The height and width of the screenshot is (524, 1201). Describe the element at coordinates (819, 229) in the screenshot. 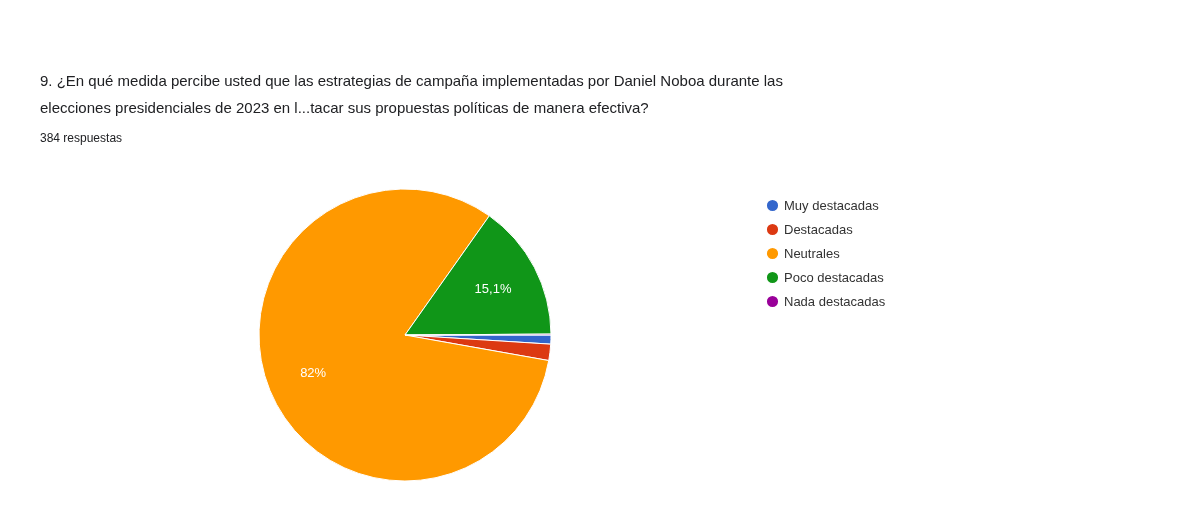

I see `legend-label: Destacadas` at that location.